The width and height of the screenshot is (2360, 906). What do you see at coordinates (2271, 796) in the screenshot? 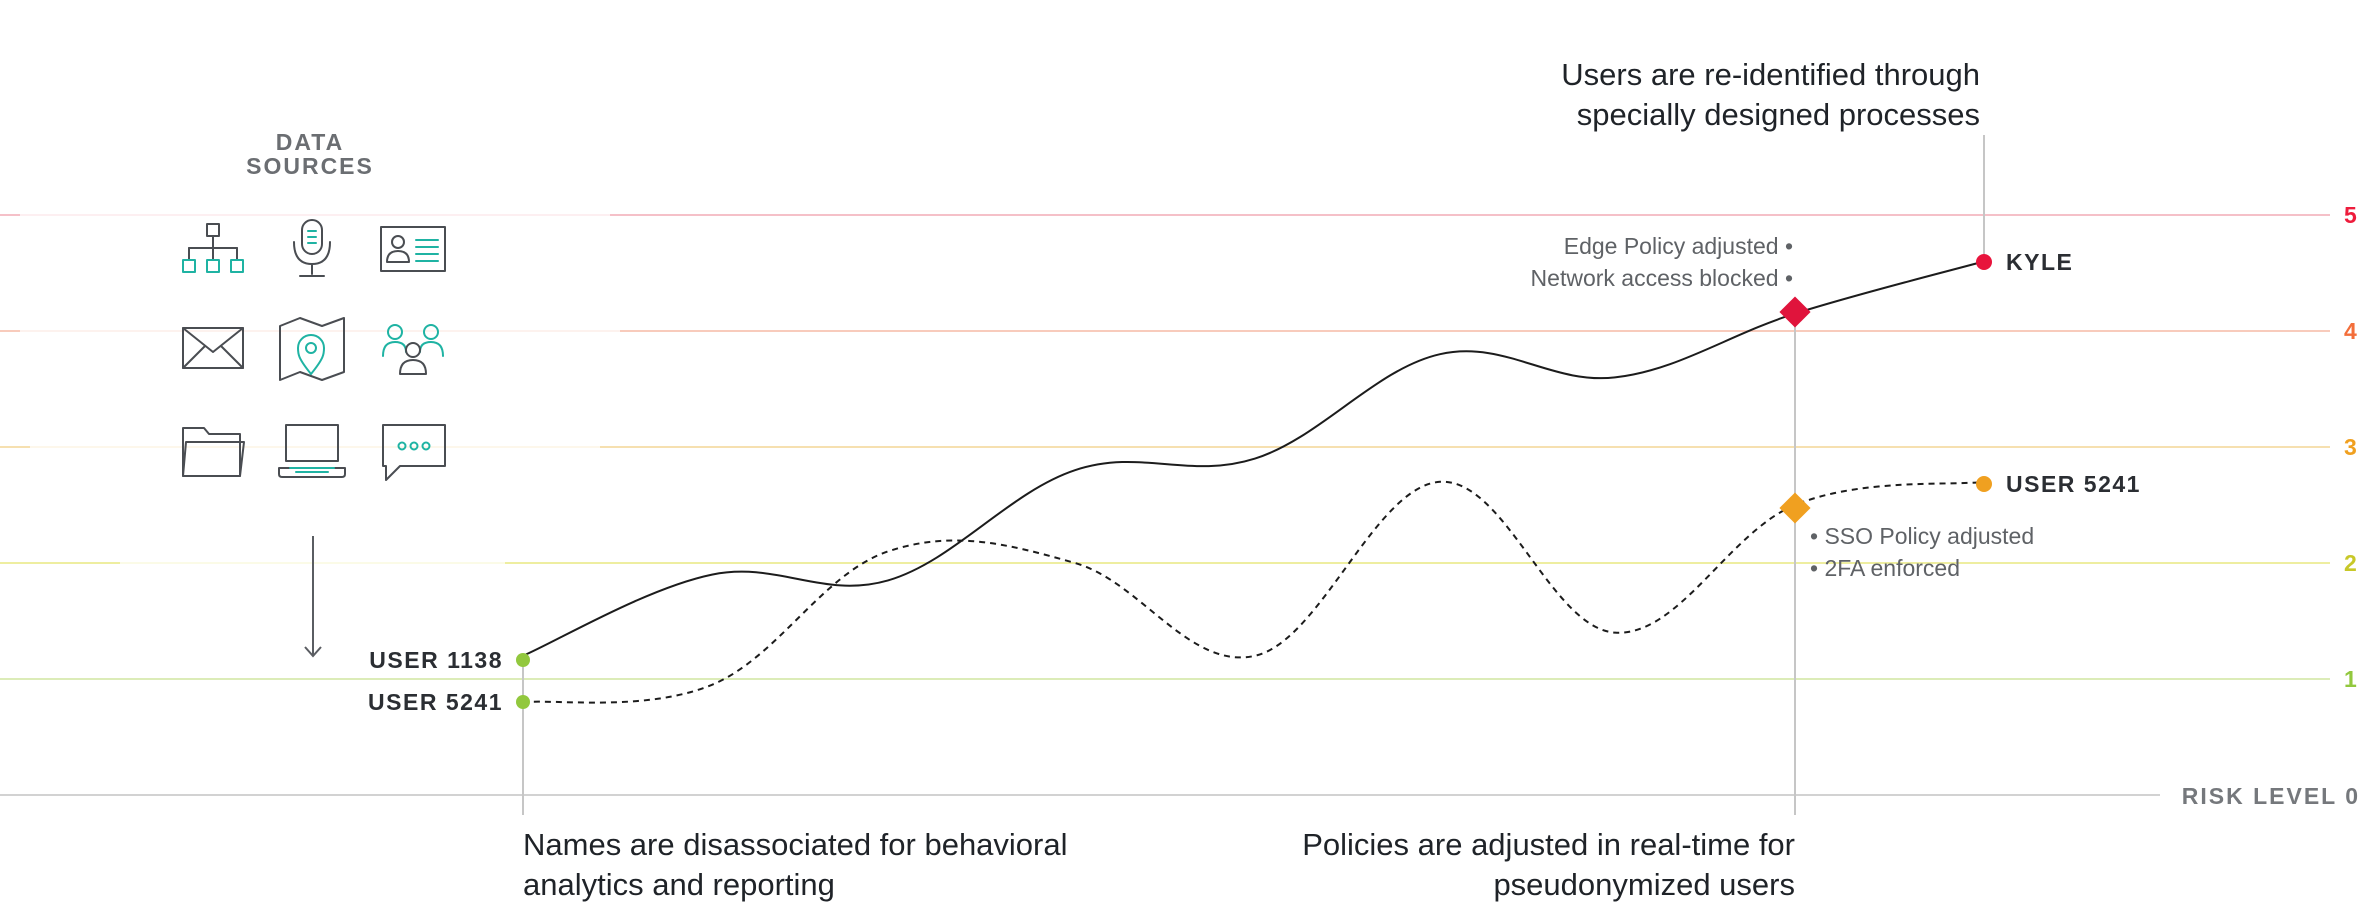
I see `risk-level-label: RISK LEVEL 0` at bounding box center [2271, 796].